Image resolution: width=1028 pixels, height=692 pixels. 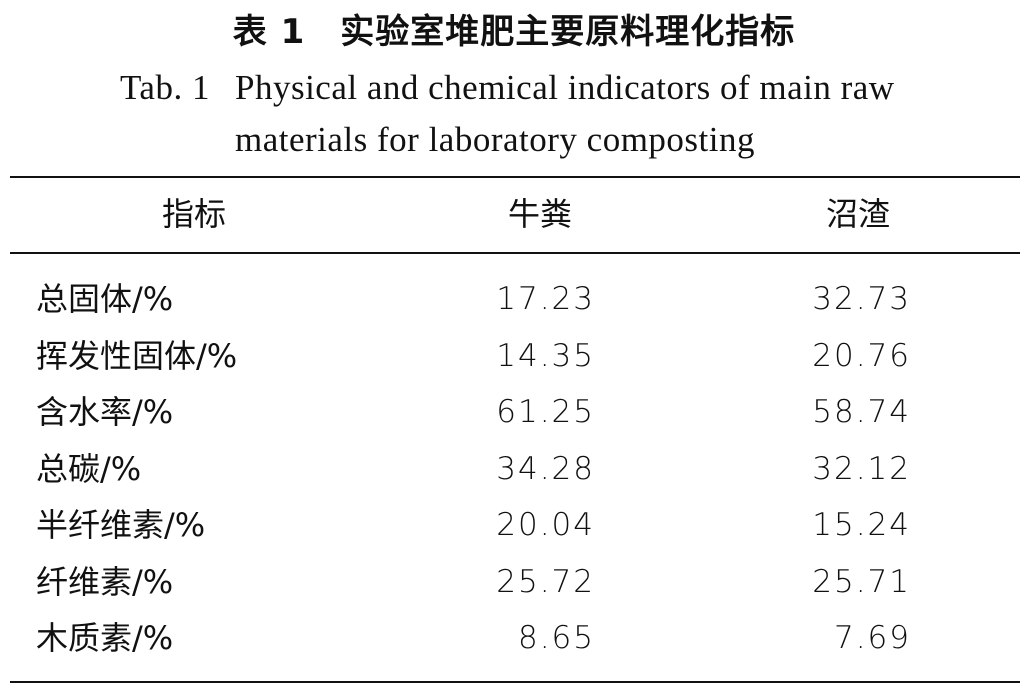 What do you see at coordinates (121, 525) in the screenshot?
I see `row-label: 半纤维素/%` at bounding box center [121, 525].